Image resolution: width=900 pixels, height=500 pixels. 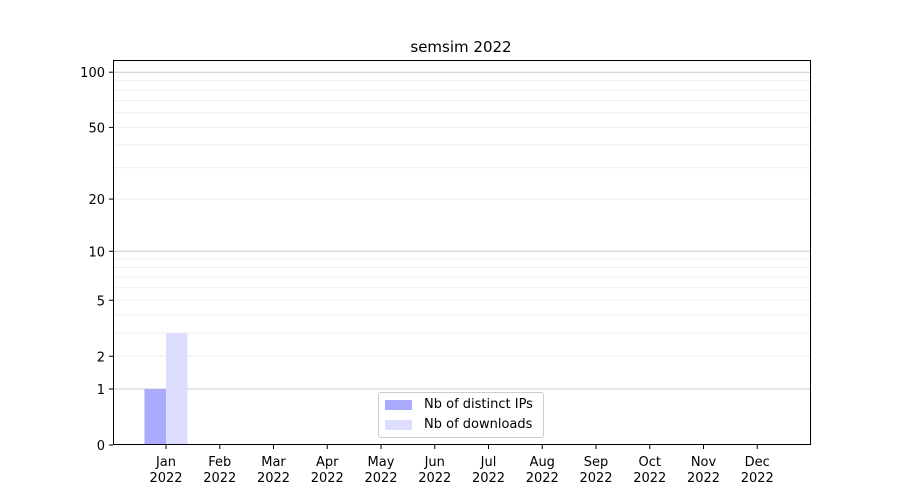 I want to click on x-tick-label: Aug 2022, so click(x=542, y=470).